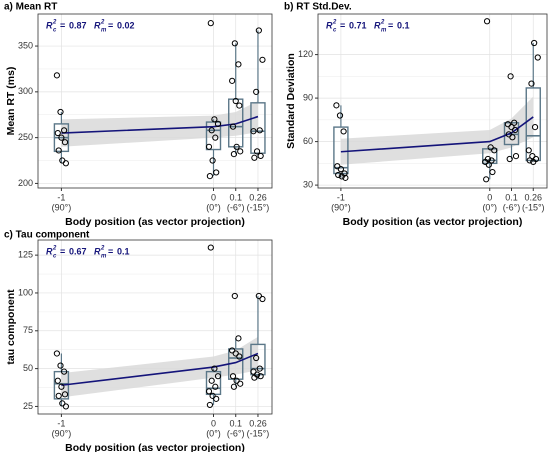 This screenshot has height=452, width=550. What do you see at coordinates (11, 327) in the screenshot?
I see `y-axis-label: tau component` at bounding box center [11, 327].